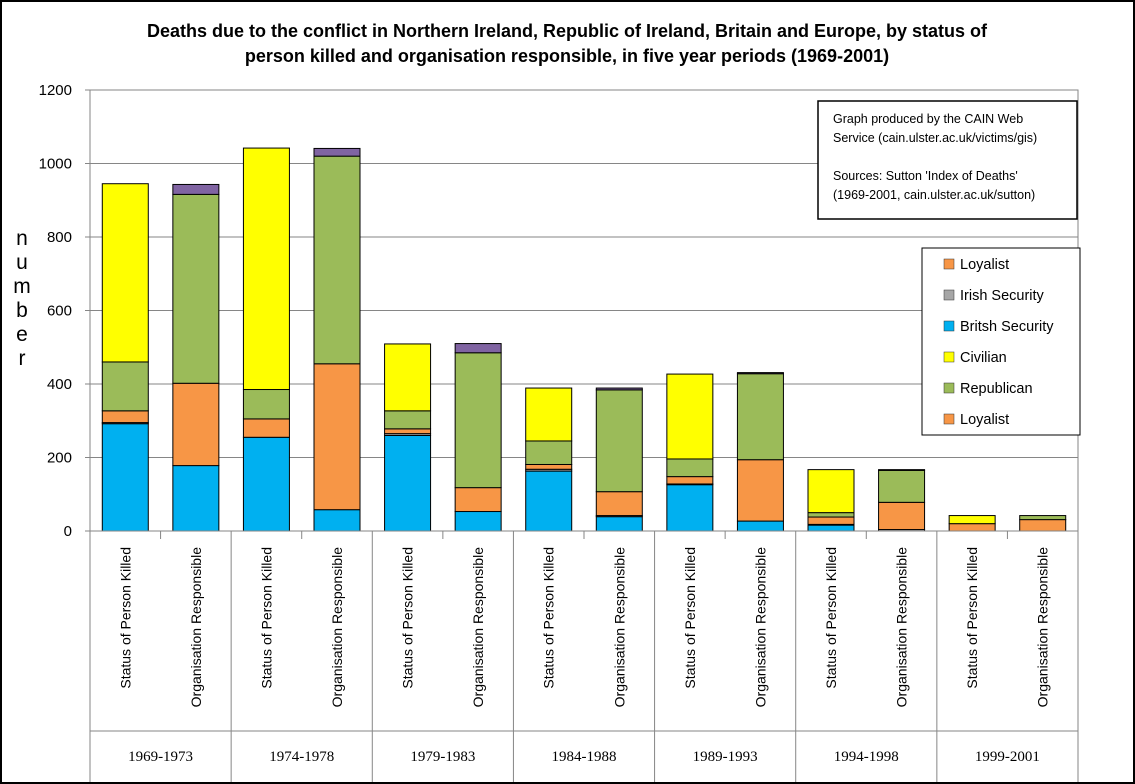 The height and width of the screenshot is (784, 1135). What do you see at coordinates (442, 757) in the screenshot?
I see `period-label-1979-1983: 1979-1983` at bounding box center [442, 757].